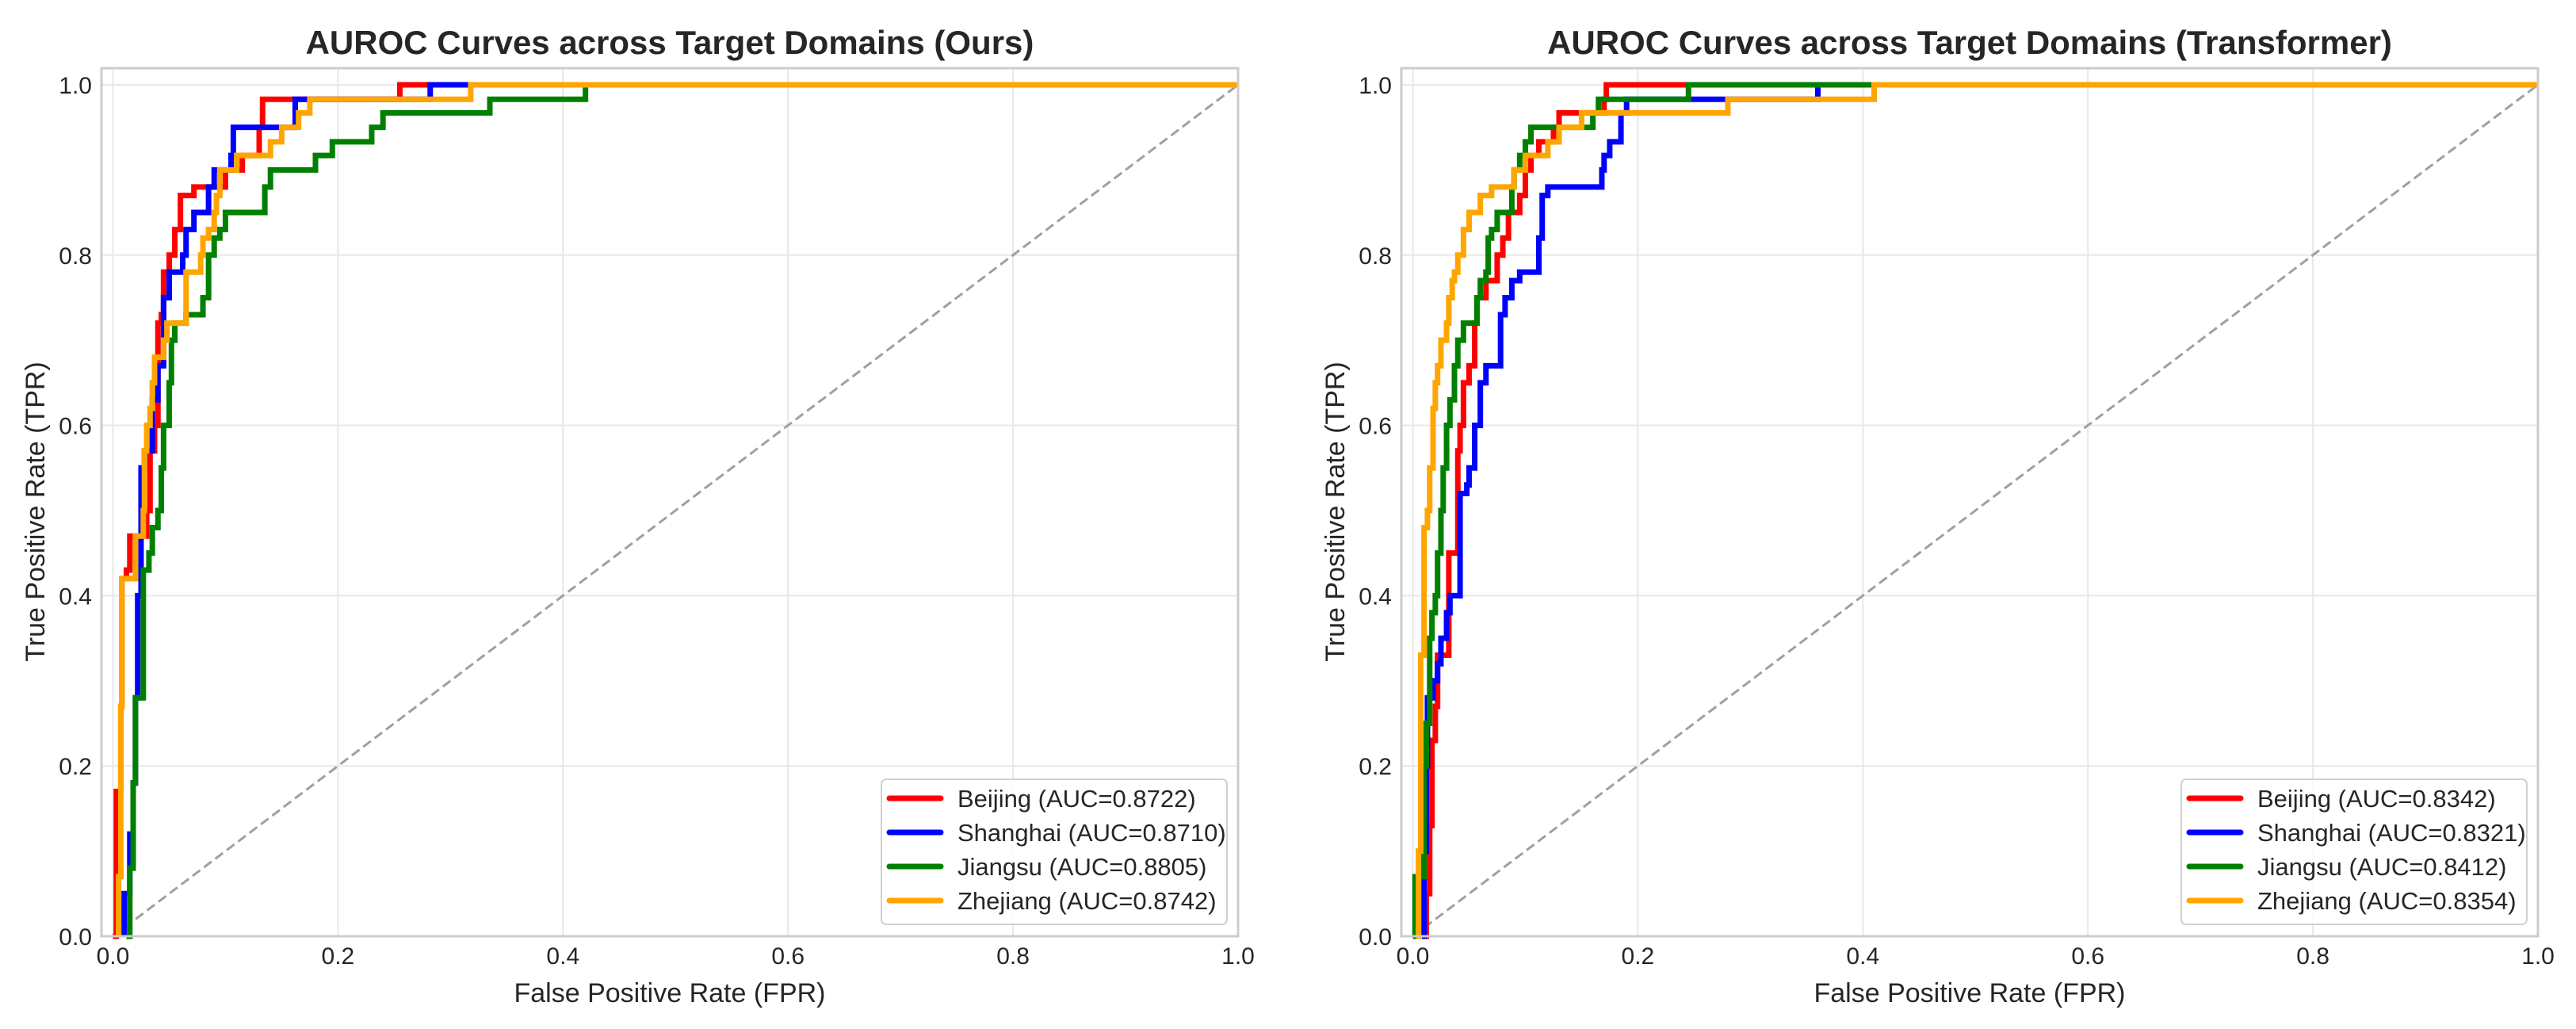  What do you see at coordinates (1076, 799) in the screenshot?
I see `legend-entry: Beijing (AUC=0.8722)` at bounding box center [1076, 799].